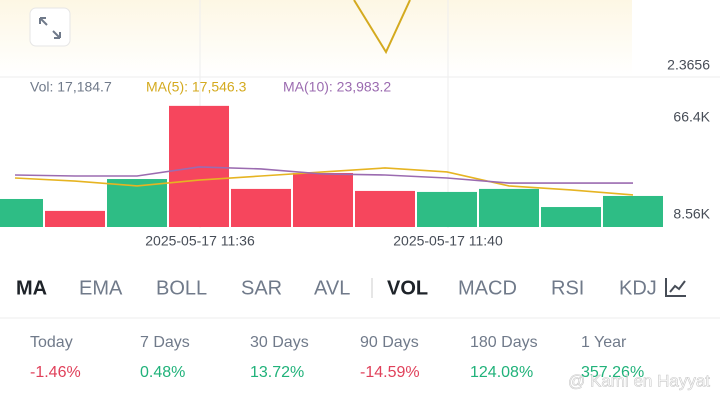  I want to click on indicator-tab: RSI, so click(567, 288).